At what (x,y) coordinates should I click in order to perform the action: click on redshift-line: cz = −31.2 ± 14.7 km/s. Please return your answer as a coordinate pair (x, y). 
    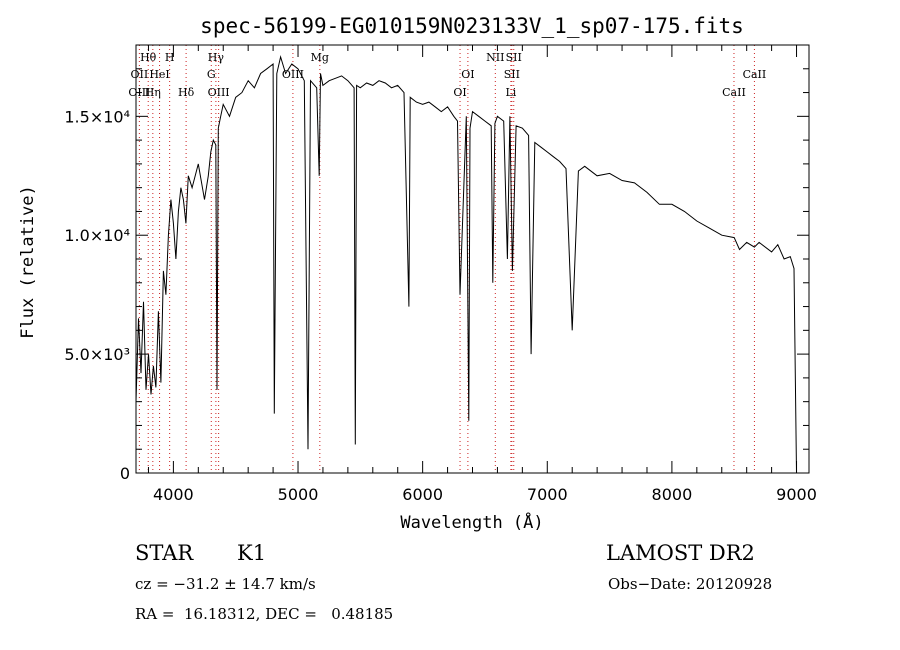
    Looking at the image, I should click on (225, 584).